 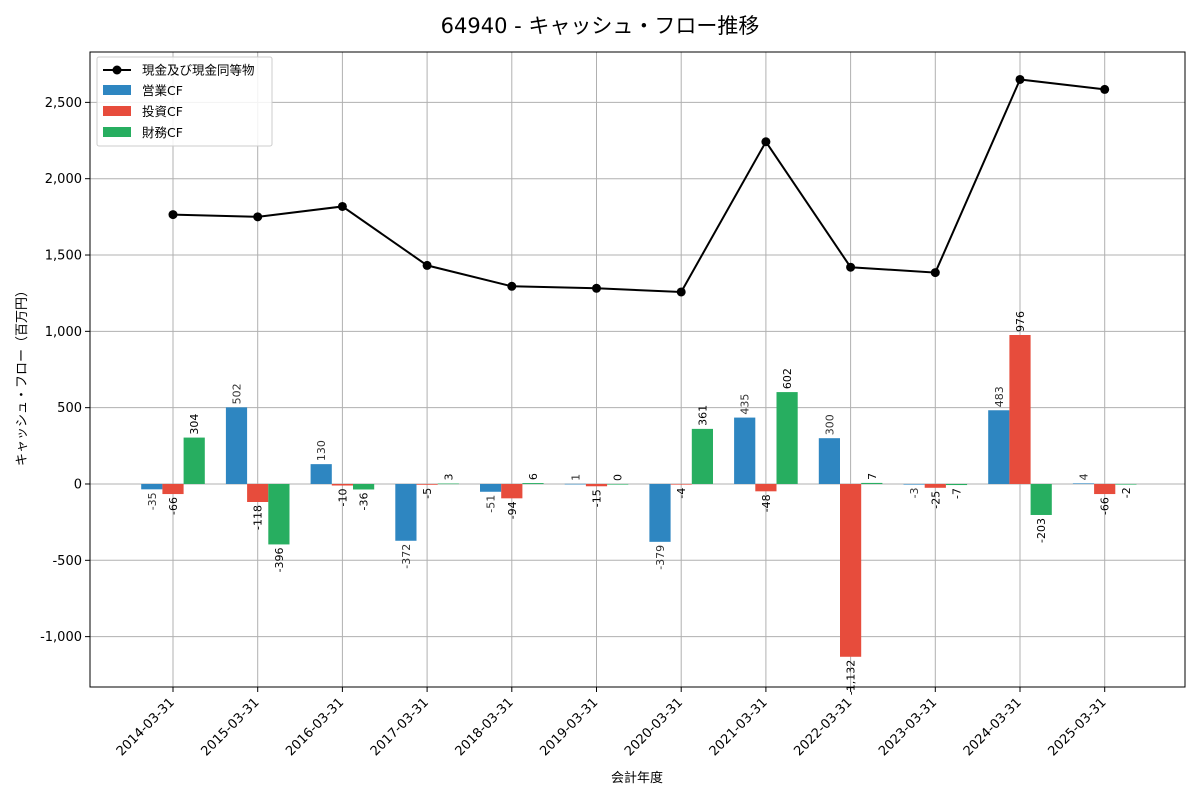 I want to click on x-tick-label: 2025-03-31, so click(x=1077, y=727).